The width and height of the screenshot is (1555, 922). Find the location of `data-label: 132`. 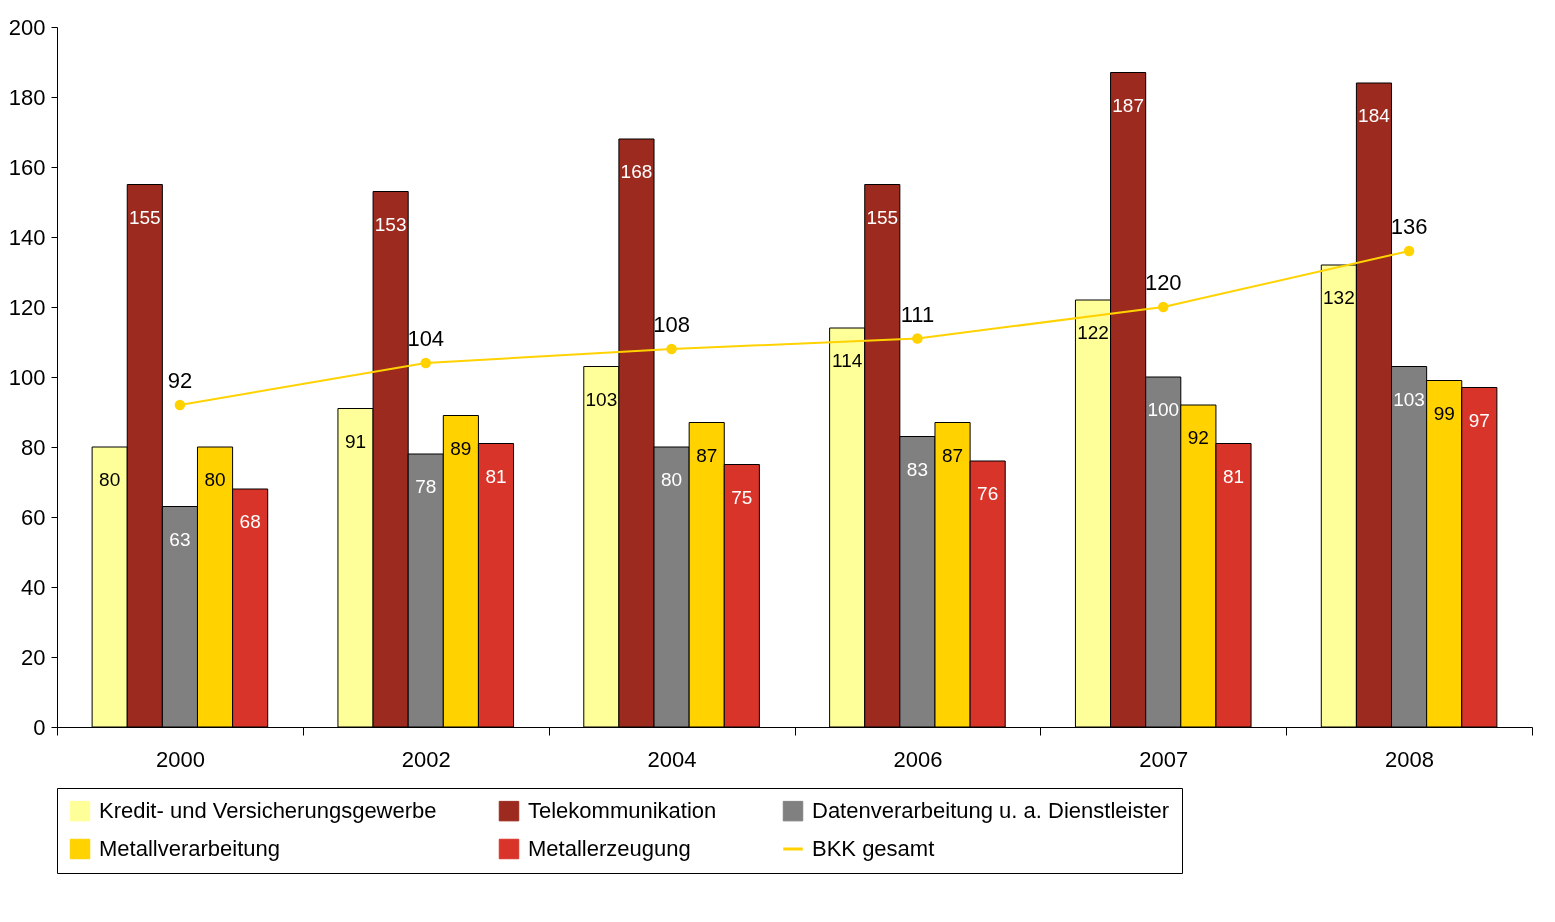

data-label: 132 is located at coordinates (1338, 297).